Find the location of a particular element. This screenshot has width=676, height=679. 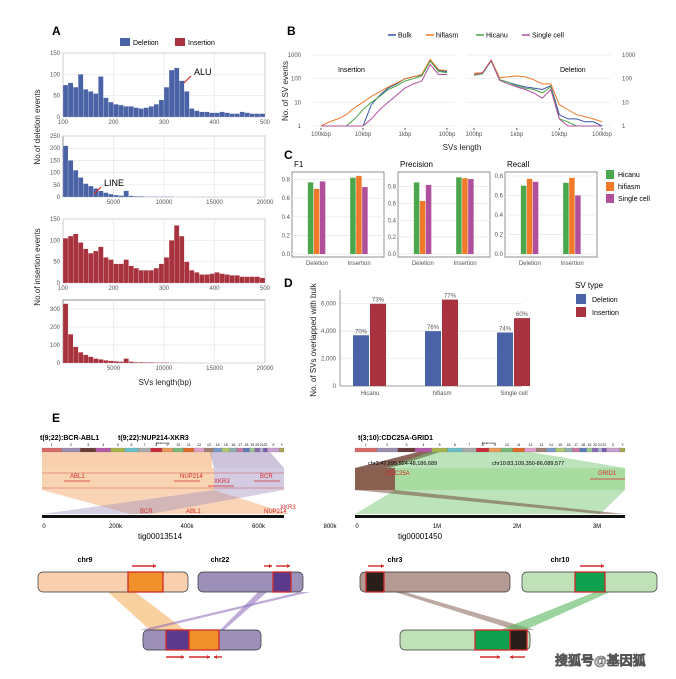

der-grid1 is located at coordinates (492, 640).